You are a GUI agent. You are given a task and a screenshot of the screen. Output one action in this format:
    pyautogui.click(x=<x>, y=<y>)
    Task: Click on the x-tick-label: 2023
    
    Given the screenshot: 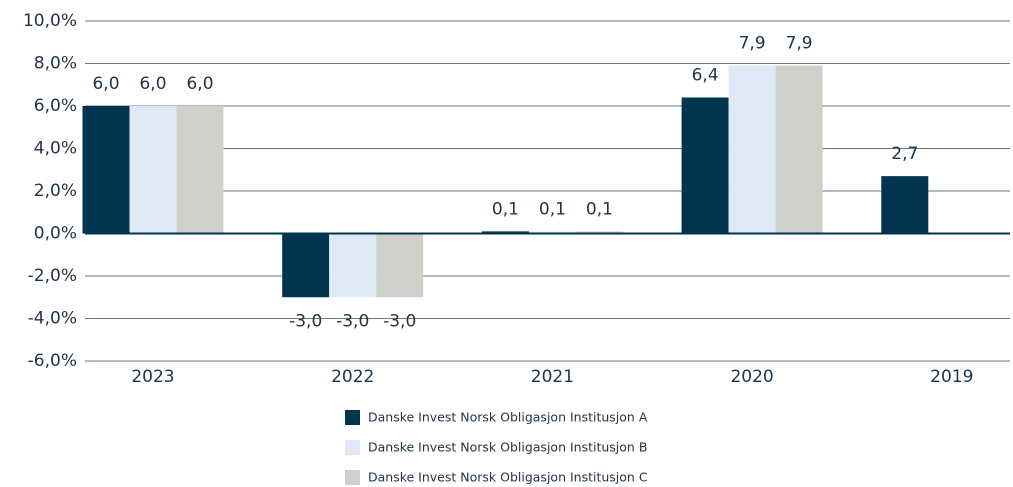 What is the action you would take?
    pyautogui.click(x=152, y=377)
    